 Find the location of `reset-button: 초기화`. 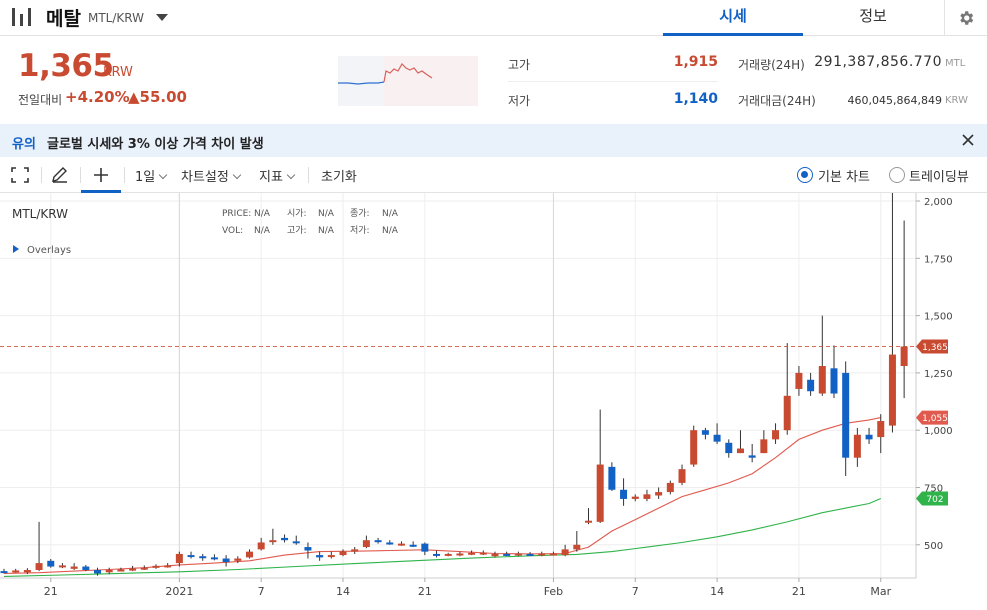

reset-button: 초기화 is located at coordinates (339, 177).